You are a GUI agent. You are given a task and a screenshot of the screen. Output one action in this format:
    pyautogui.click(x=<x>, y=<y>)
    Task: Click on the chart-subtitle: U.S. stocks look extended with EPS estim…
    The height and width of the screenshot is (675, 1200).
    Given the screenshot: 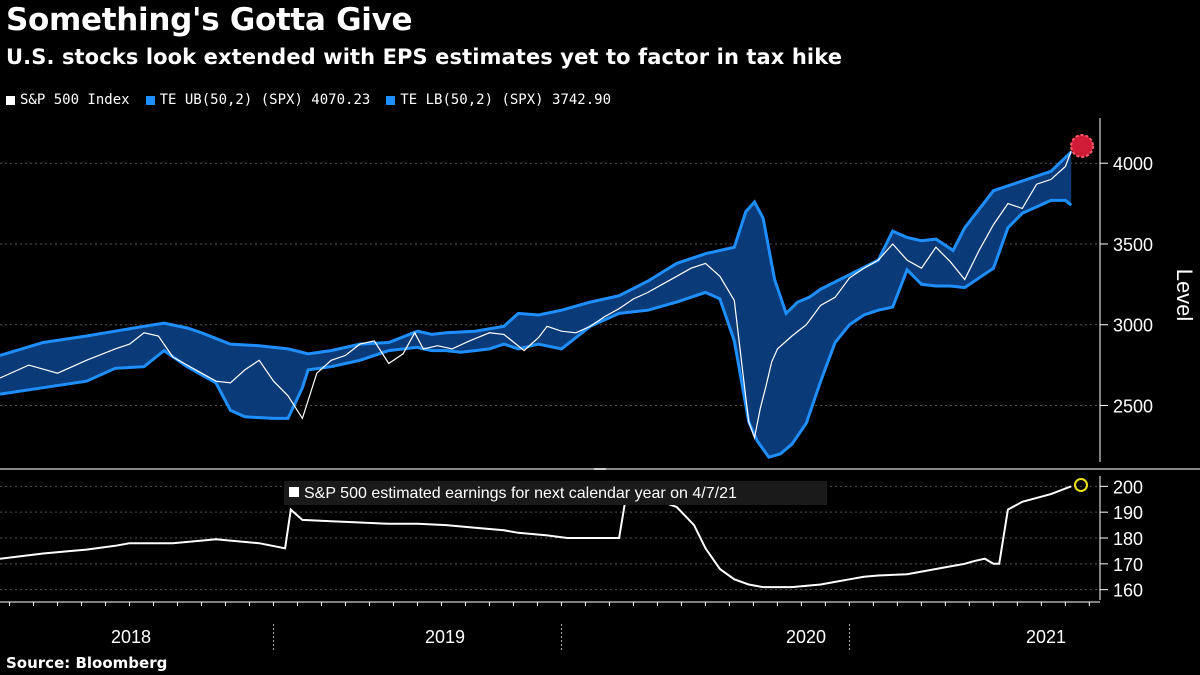 What is the action you would take?
    pyautogui.click(x=424, y=57)
    